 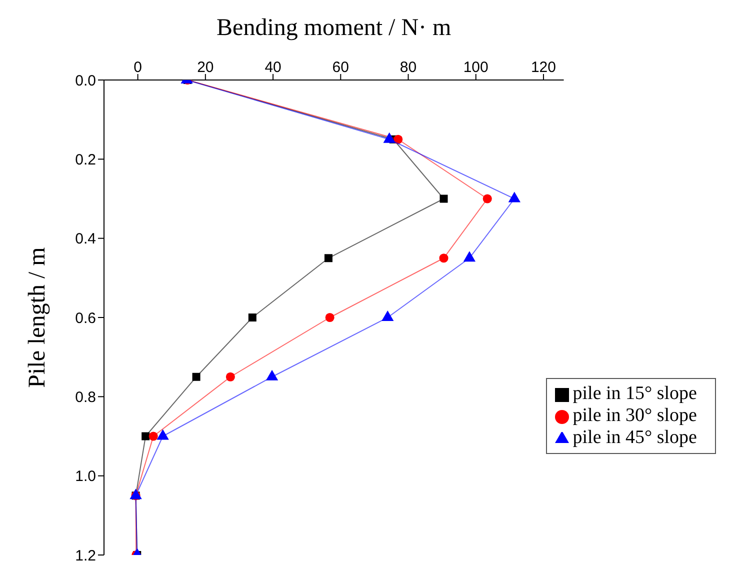 What do you see at coordinates (37, 317) in the screenshot?
I see `y-axis-title: Pile length / m` at bounding box center [37, 317].